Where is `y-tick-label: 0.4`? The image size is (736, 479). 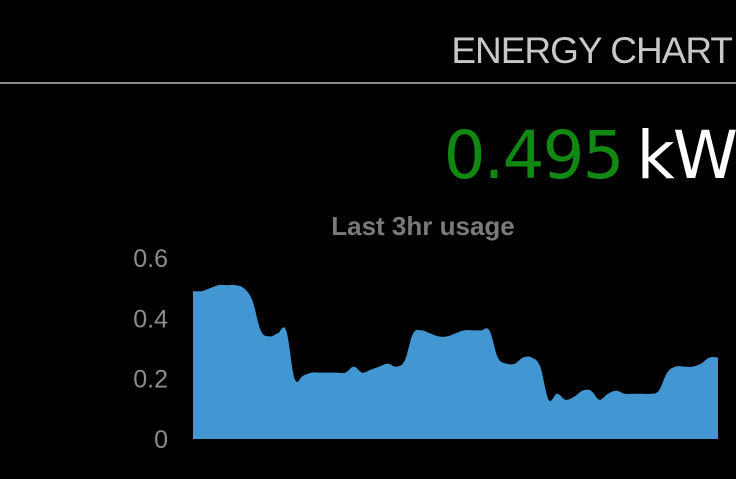
y-tick-label: 0.4 is located at coordinates (150, 319).